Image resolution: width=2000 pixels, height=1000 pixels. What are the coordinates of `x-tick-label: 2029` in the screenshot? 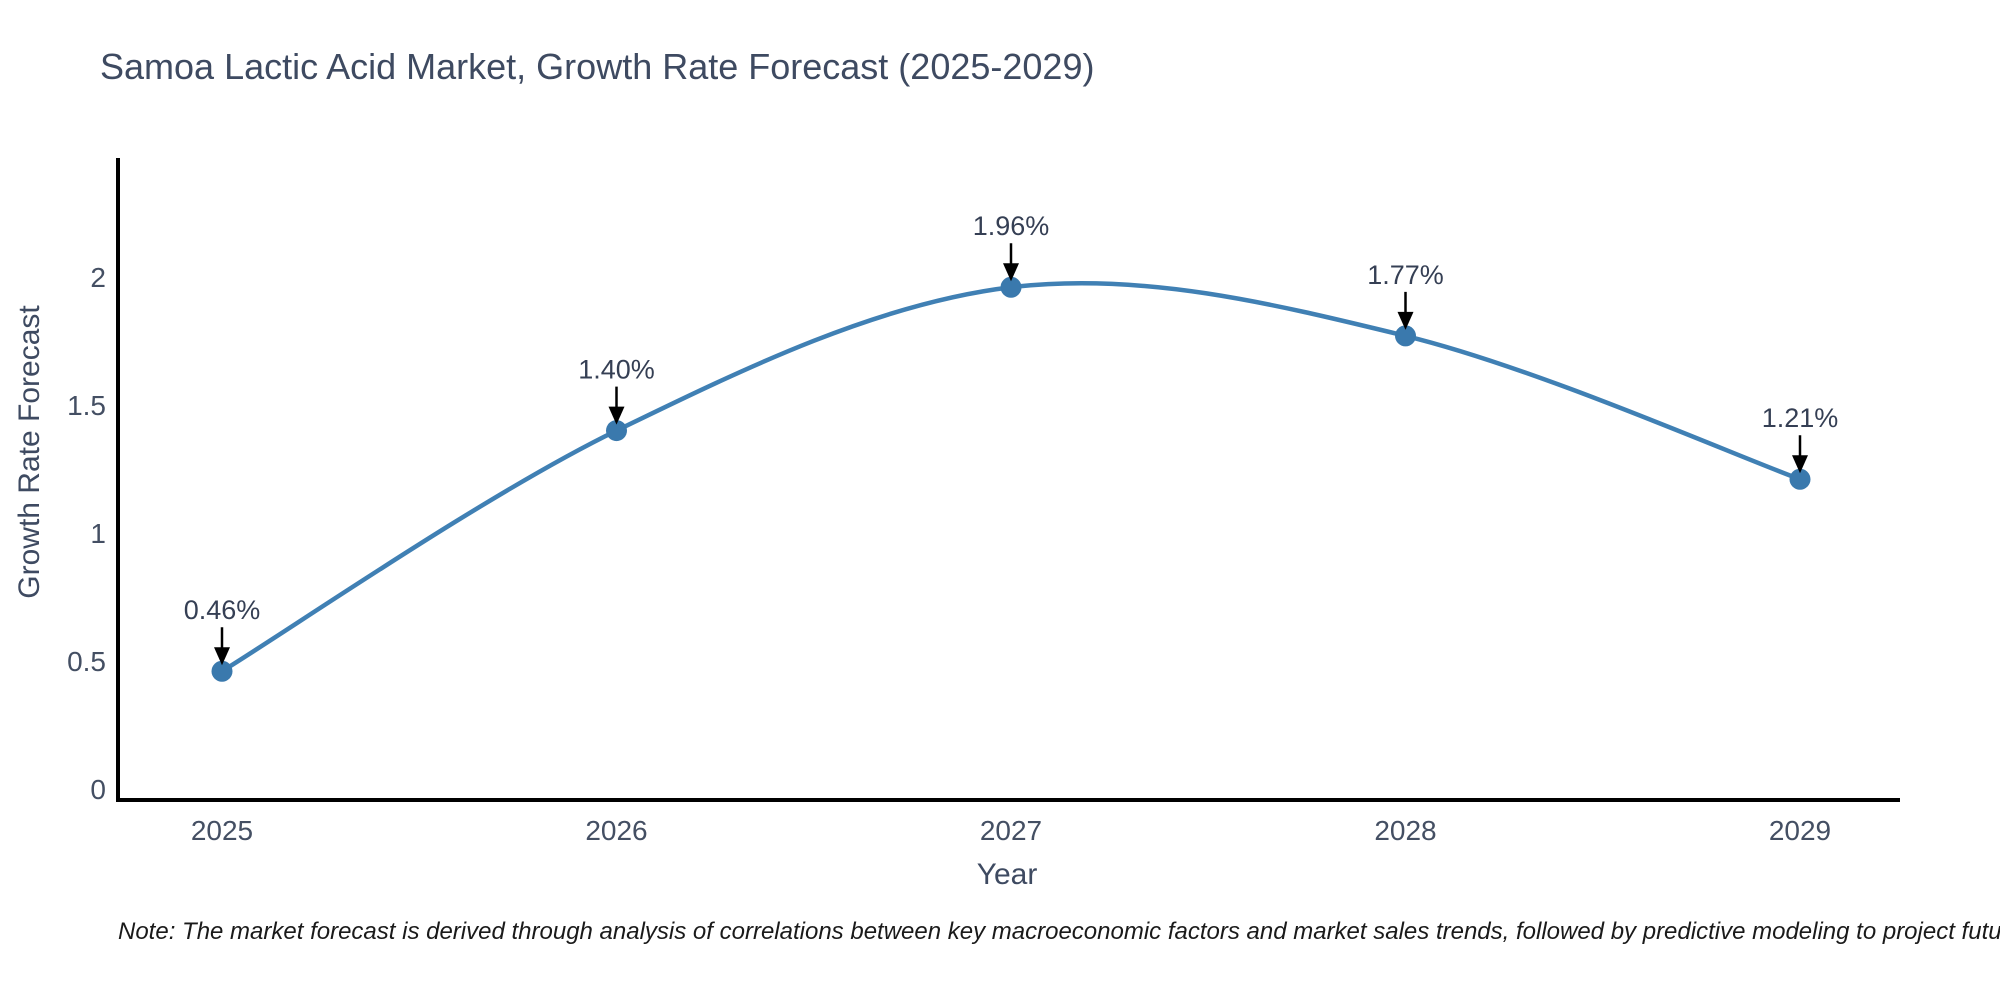 It's located at (1800, 830).